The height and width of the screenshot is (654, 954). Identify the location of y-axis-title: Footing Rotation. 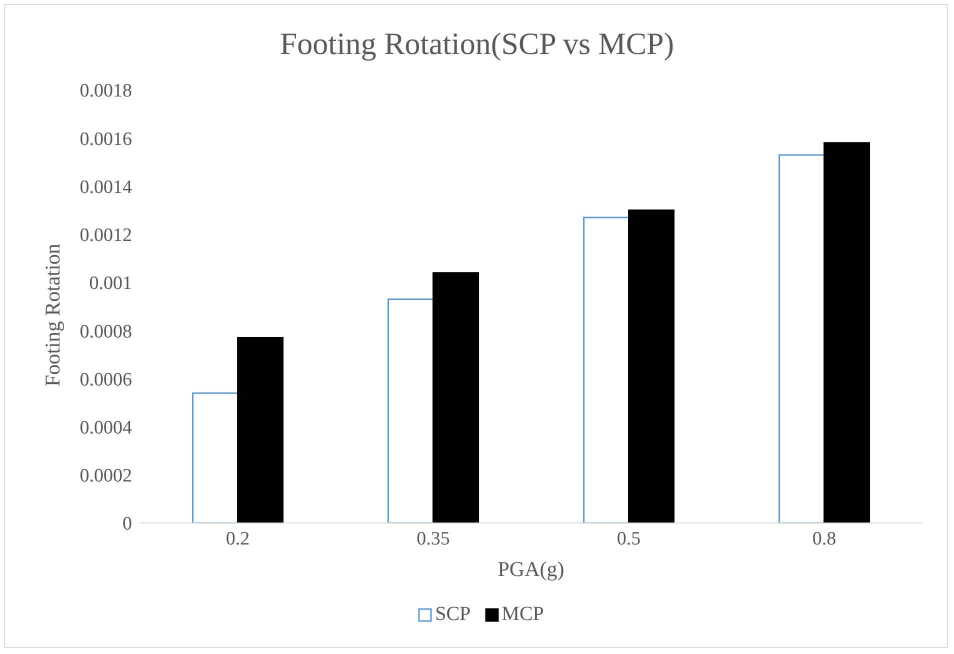
(52, 314).